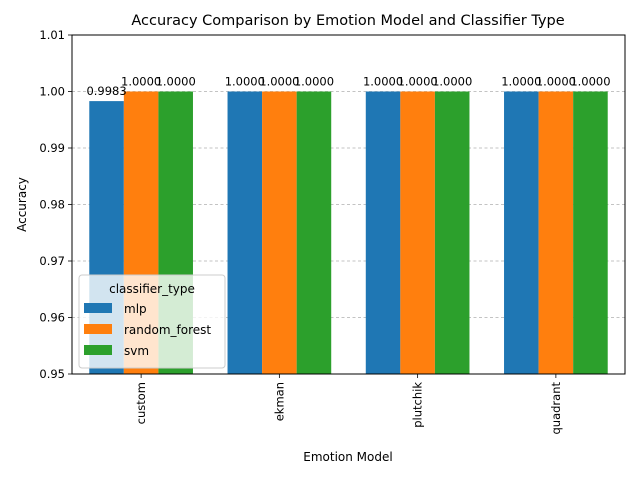 This screenshot has height=480, width=640. What do you see at coordinates (152, 289) in the screenshot?
I see `legend-title: classifier_type` at bounding box center [152, 289].